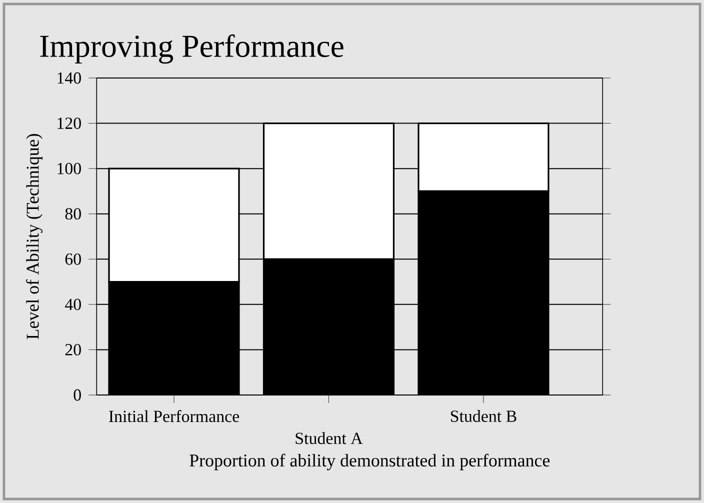 The image size is (704, 503). What do you see at coordinates (34, 237) in the screenshot?
I see `y-axis-title: Level of Ability (Technique)` at bounding box center [34, 237].